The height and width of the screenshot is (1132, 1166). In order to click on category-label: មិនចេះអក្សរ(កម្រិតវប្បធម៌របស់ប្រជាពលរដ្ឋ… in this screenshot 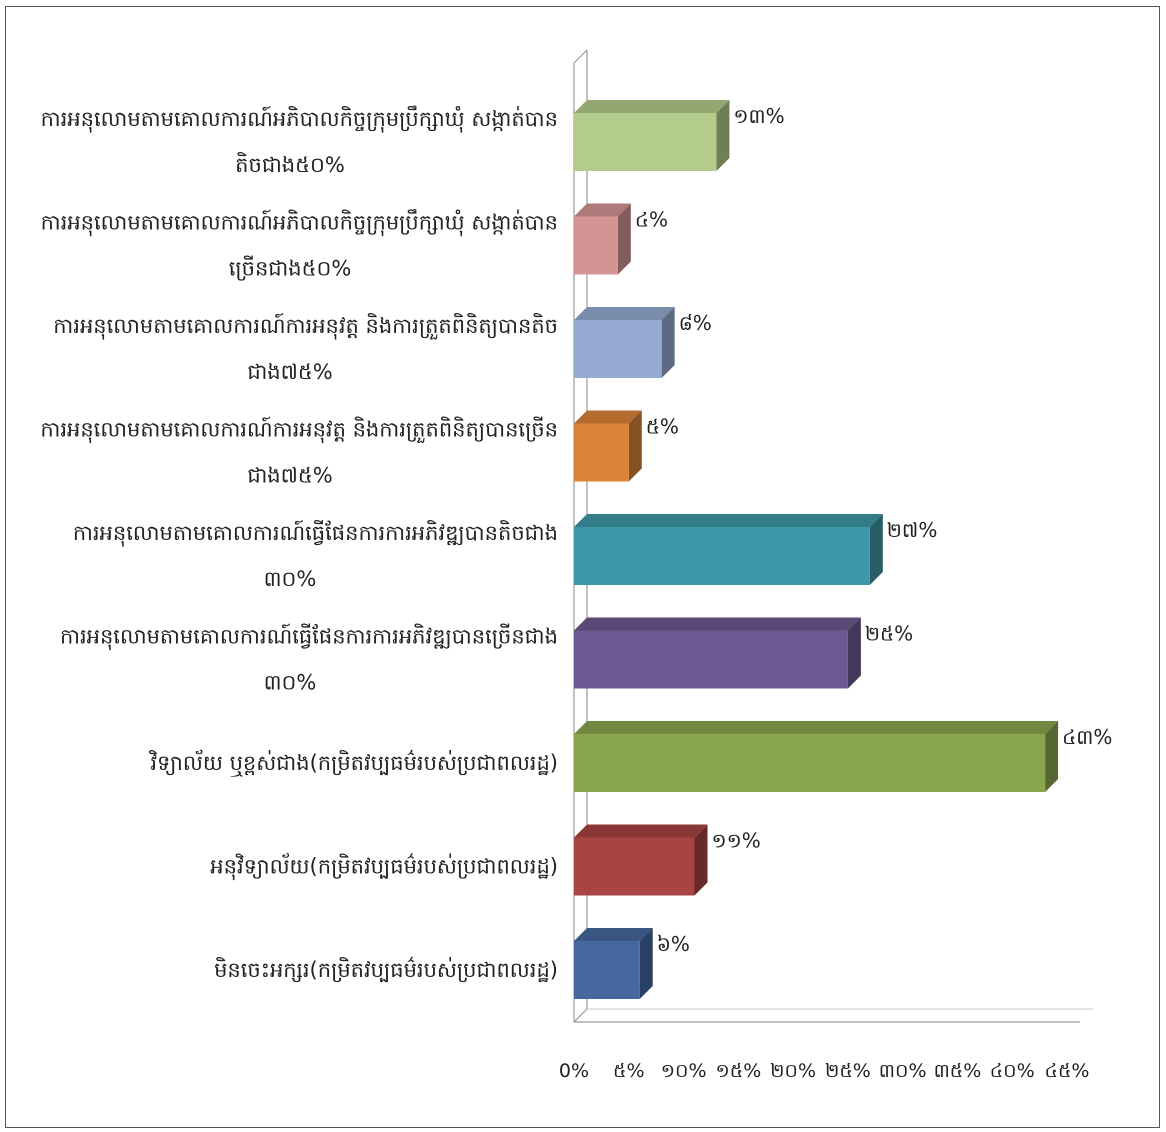, I will do `click(386, 969)`.